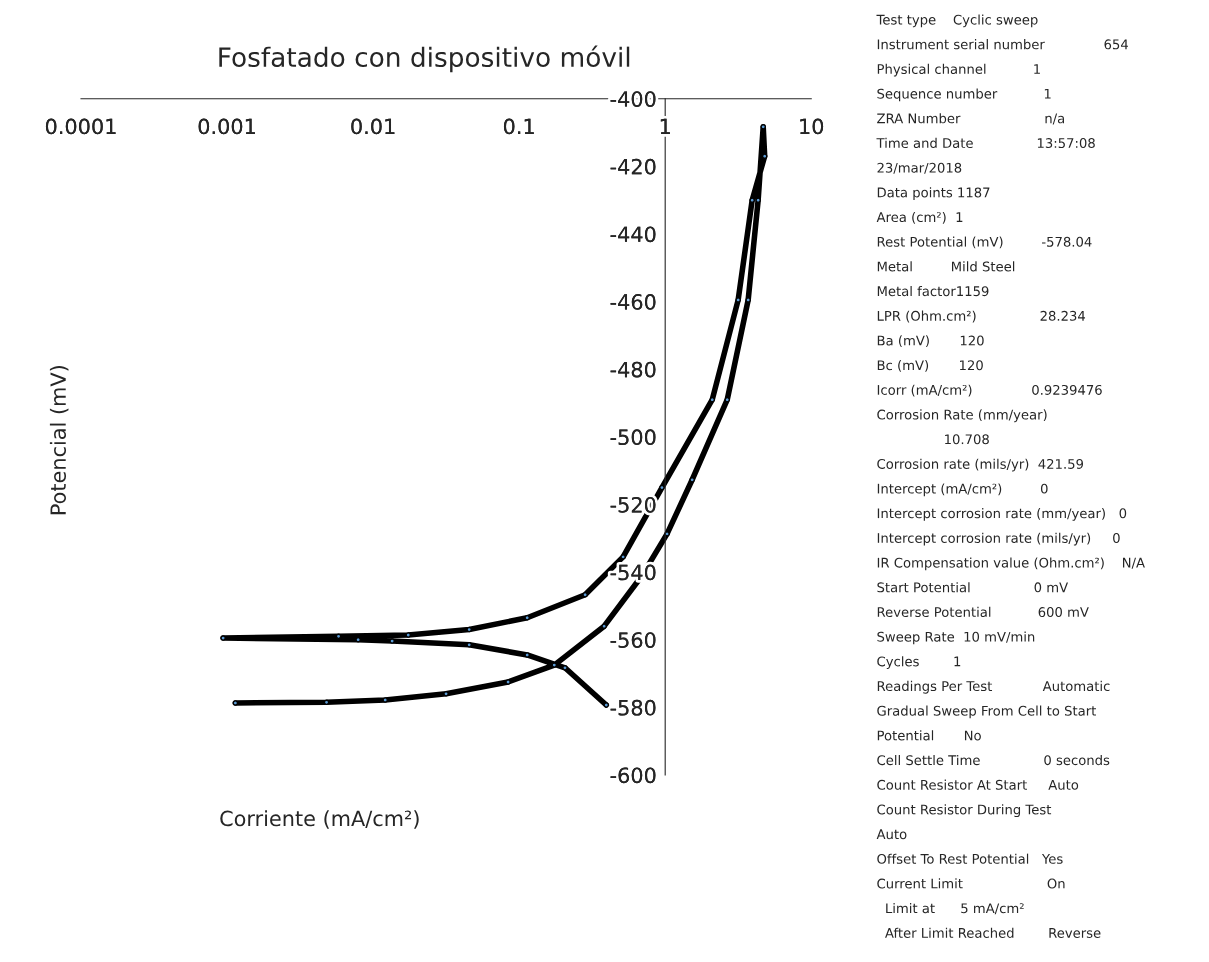  What do you see at coordinates (929, 735) in the screenshot?
I see `text: Potential No` at bounding box center [929, 735].